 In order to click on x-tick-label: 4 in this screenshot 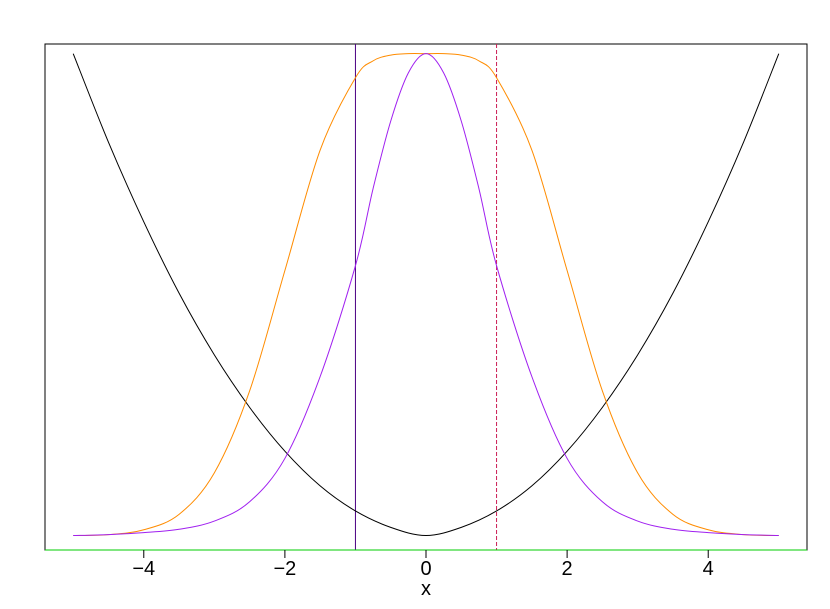, I will do `click(708, 569)`.